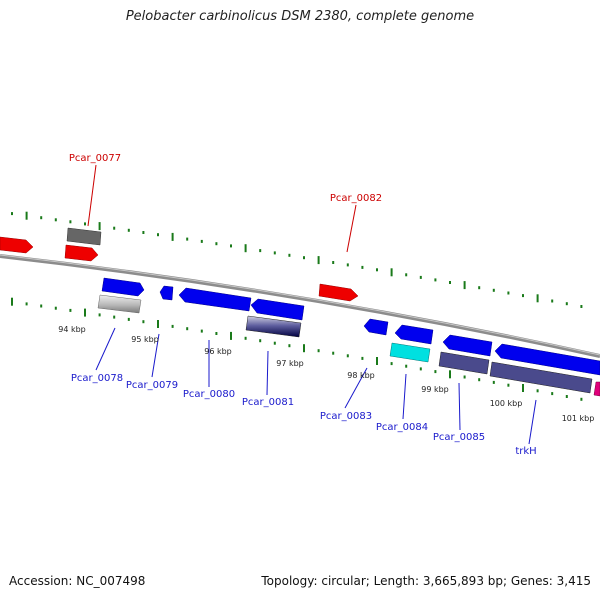 This screenshot has height=600, width=600. Describe the element at coordinates (532, 422) in the screenshot. I see `leader-trkh` at that location.